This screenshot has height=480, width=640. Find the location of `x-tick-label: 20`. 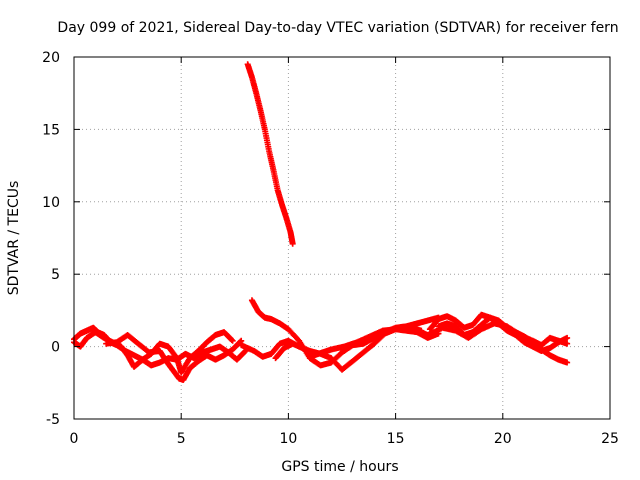

x-tick-label: 20 is located at coordinates (503, 439).